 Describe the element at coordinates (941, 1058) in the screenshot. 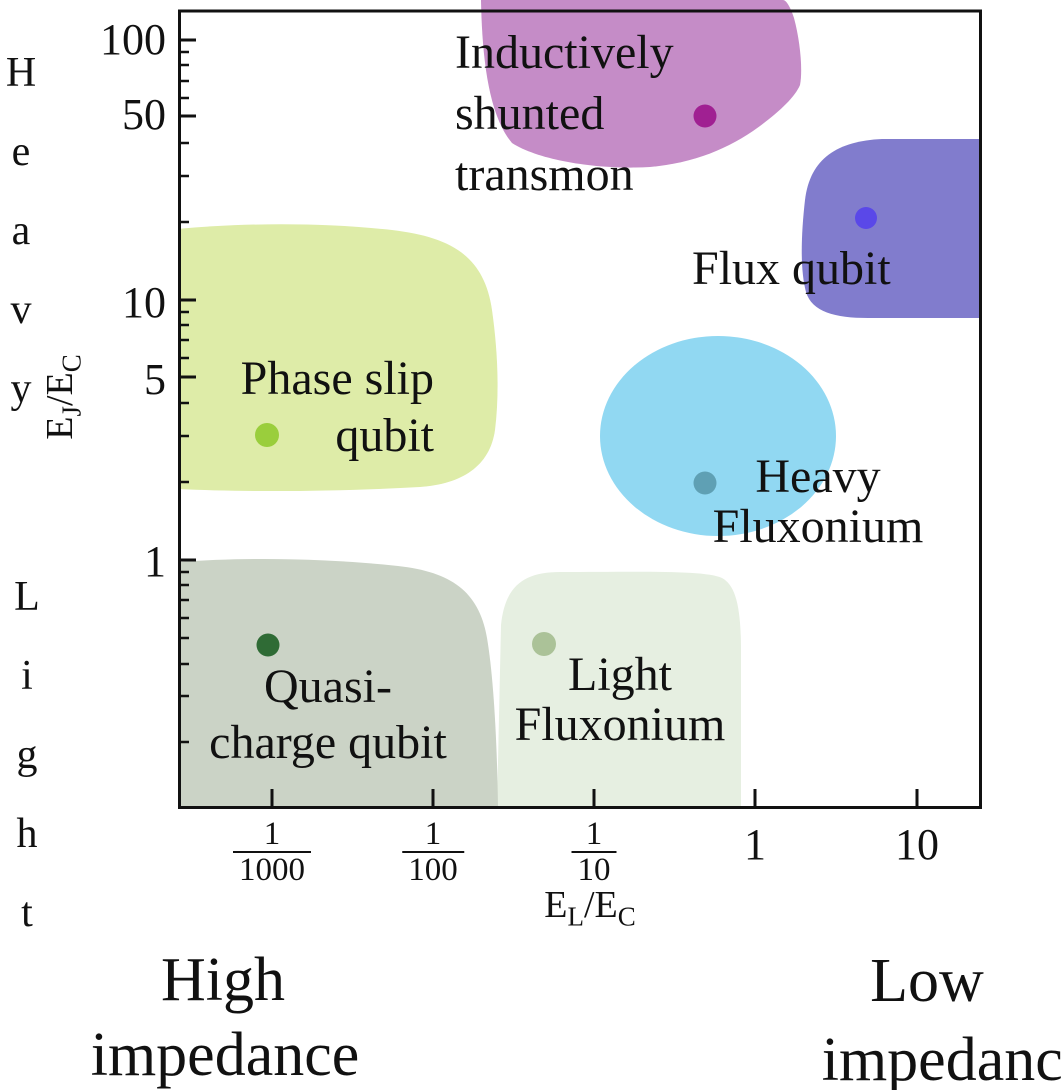

I see `footer-low-impedance-label: impedance` at that location.